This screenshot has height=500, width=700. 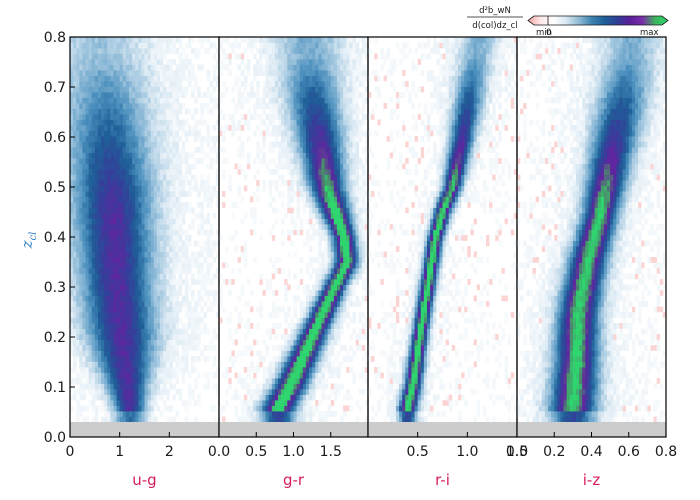 What do you see at coordinates (442, 429) in the screenshot?
I see `mask-band-r-i` at bounding box center [442, 429].